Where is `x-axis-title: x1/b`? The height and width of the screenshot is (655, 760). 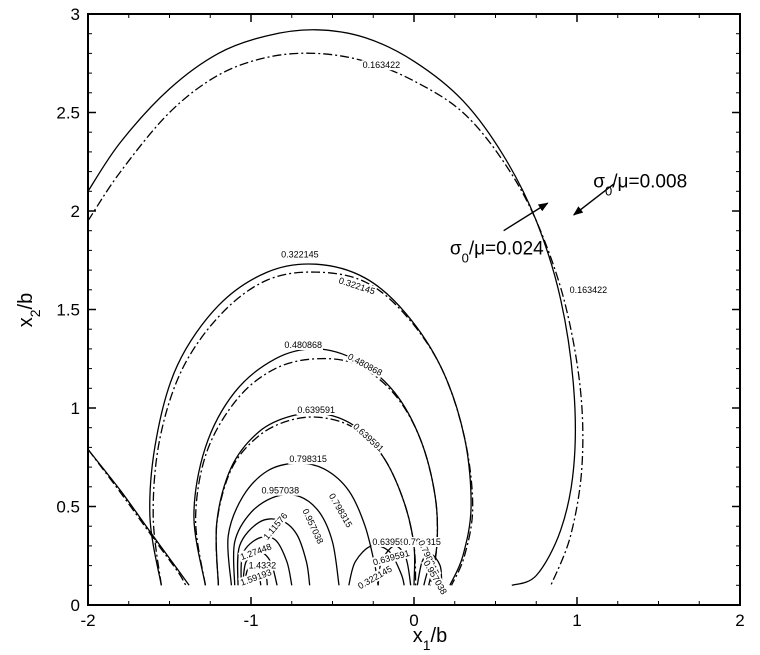
x-axis-title: x1/b is located at coordinates (430, 639).